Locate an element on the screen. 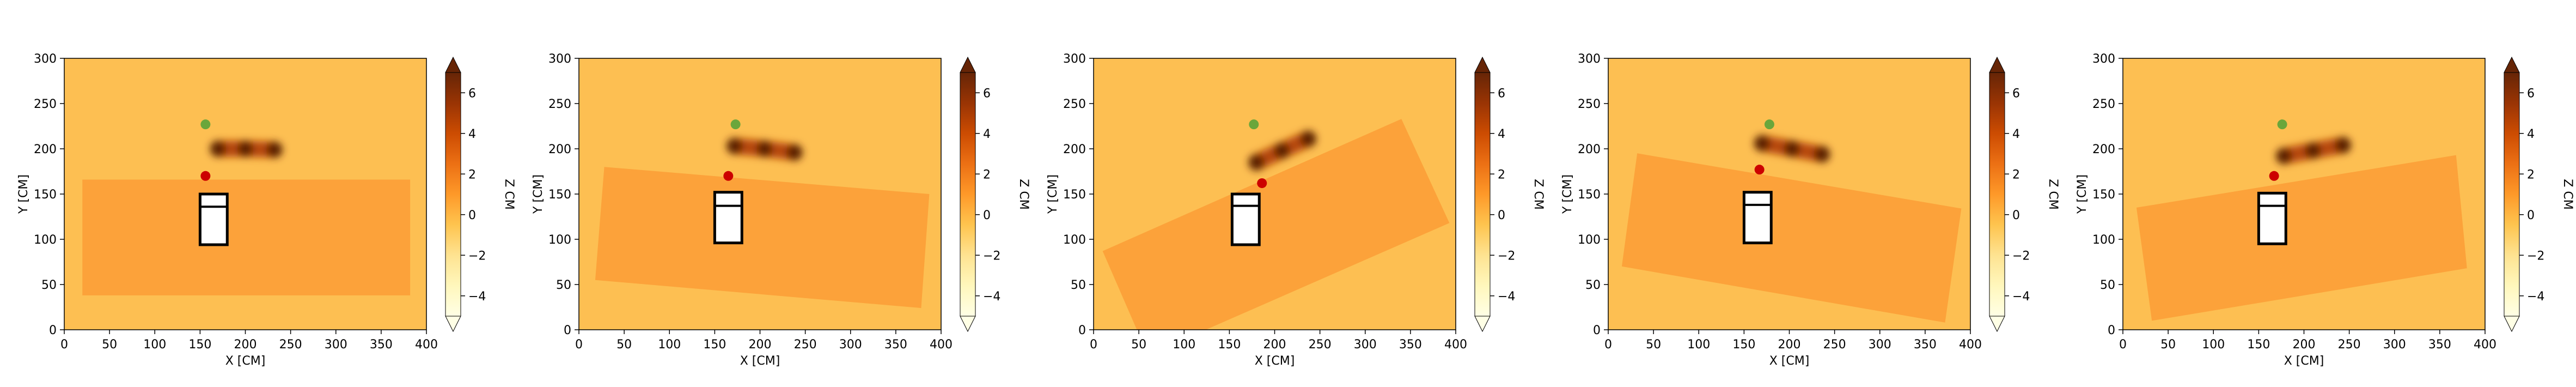 The width and height of the screenshot is (2576, 387). y-tick-label: 0 is located at coordinates (567, 331).